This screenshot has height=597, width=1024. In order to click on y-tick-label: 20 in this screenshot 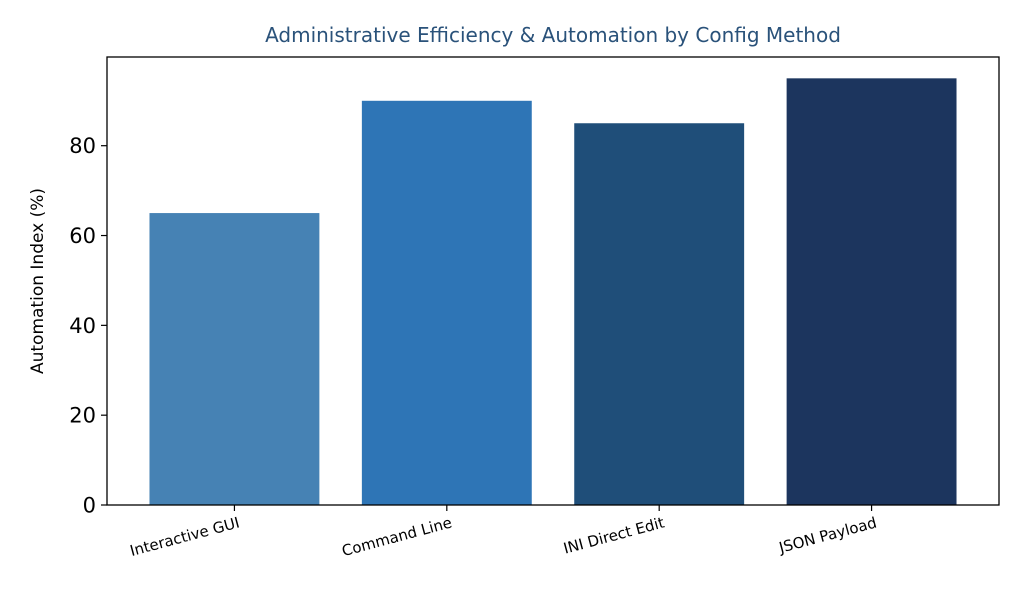, I will do `click(82, 416)`.